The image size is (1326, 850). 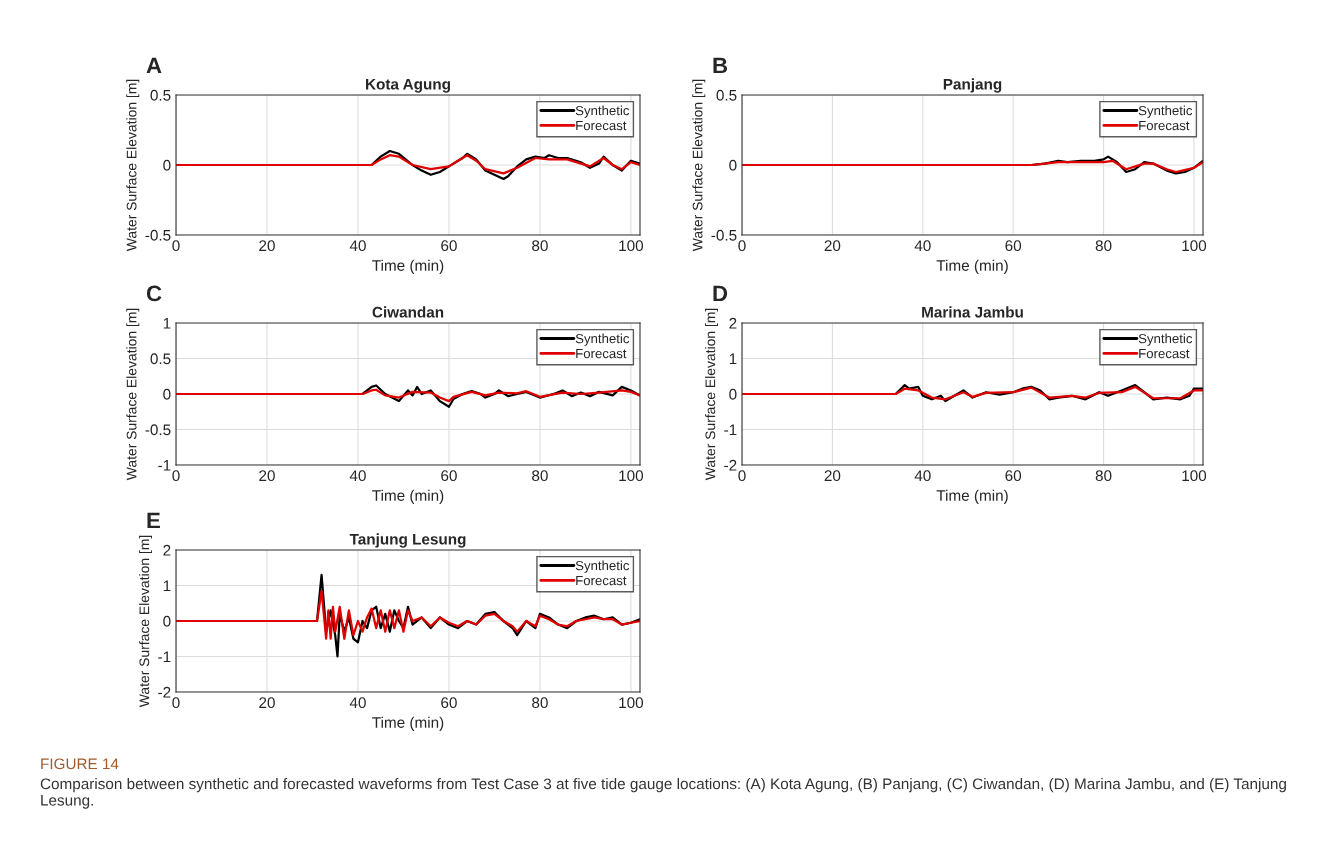 What do you see at coordinates (408, 312) in the screenshot?
I see `chart-title: Ciwandan` at bounding box center [408, 312].